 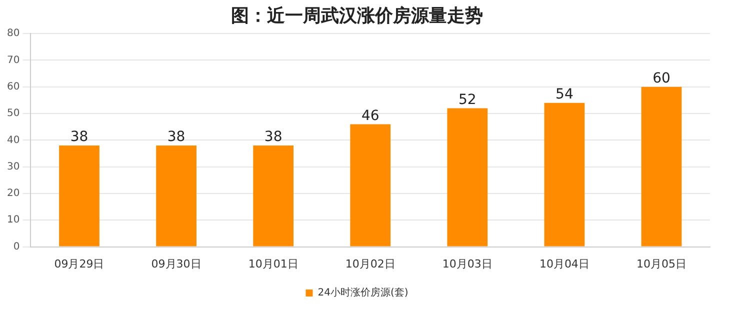 What do you see at coordinates (13, 114) in the screenshot?
I see `y-tick-label: 50` at bounding box center [13, 114].